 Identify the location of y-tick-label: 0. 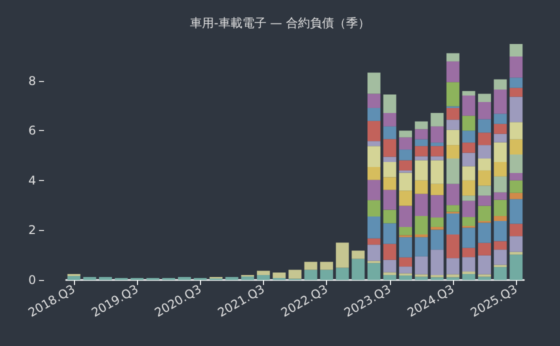
(32, 280).